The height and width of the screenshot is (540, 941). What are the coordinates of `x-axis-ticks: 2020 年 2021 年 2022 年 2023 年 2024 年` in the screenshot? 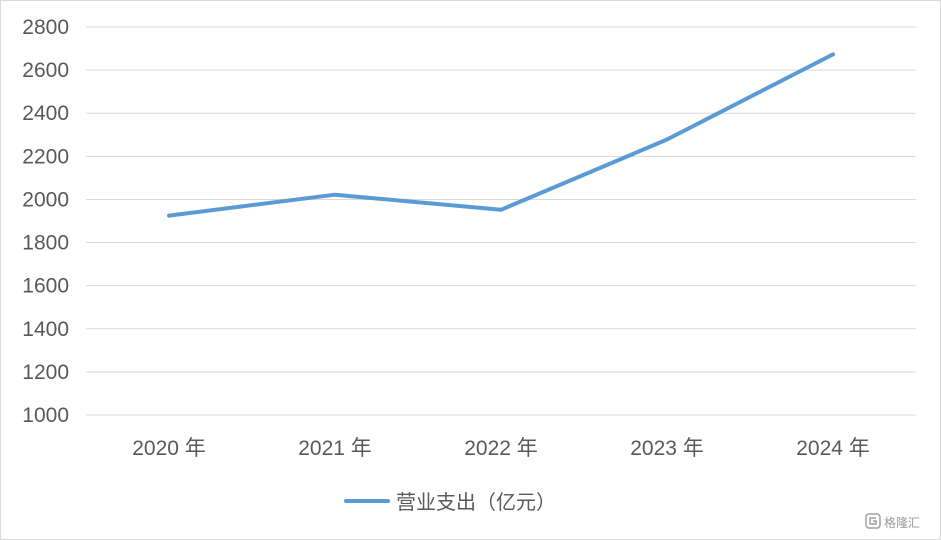 It's located at (501, 448).